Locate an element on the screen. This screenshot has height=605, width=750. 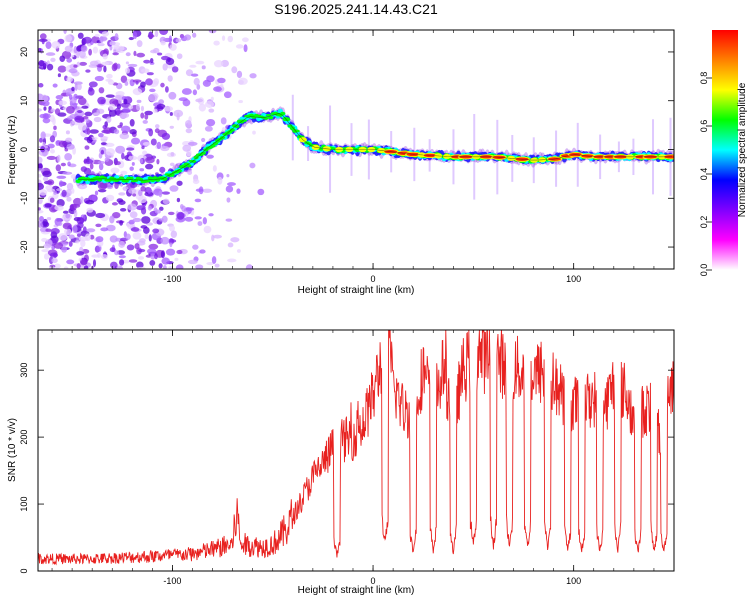
colorbar-ticks: 0.0 0.2 0.4 0.6 0.8 is located at coordinates (705, 174).